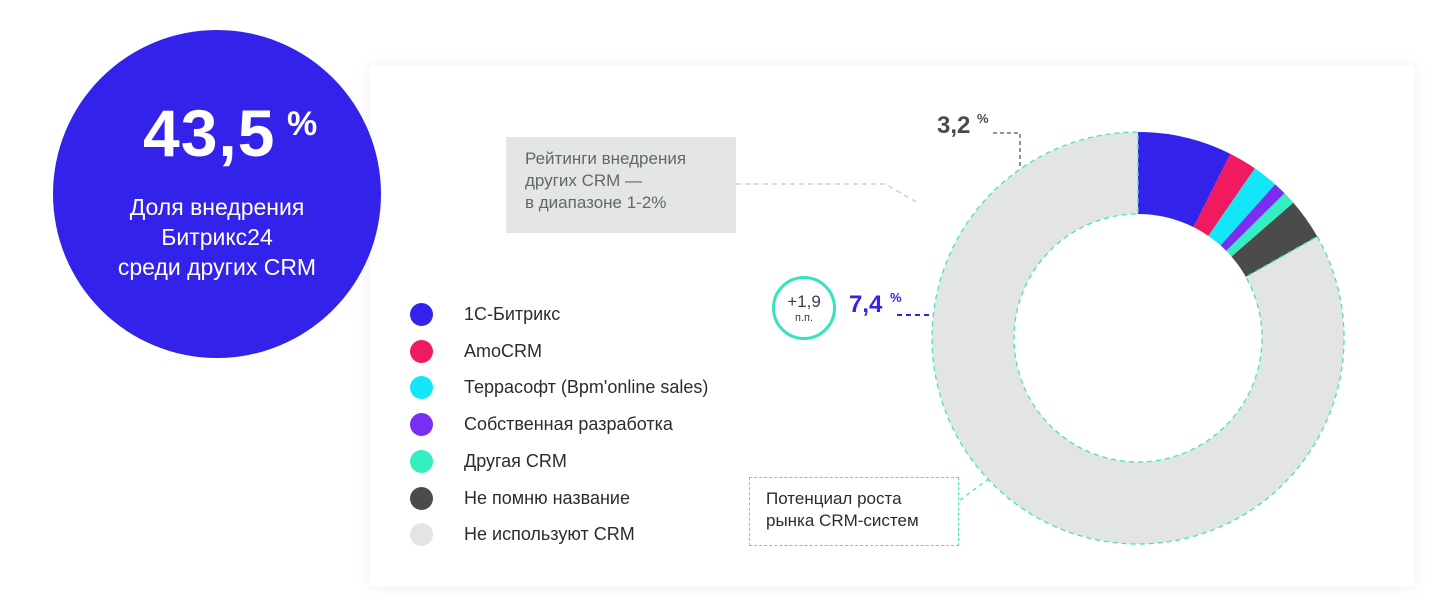 This screenshot has height=612, width=1440. I want to click on note-line: Рейтинги внедрения, so click(606, 158).